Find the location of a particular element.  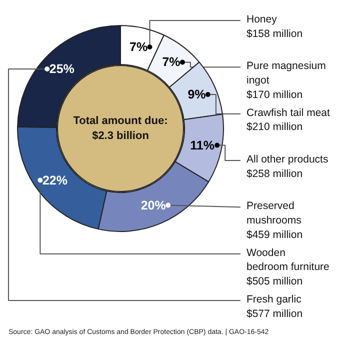

slice-label: Honey $158 million is located at coordinates (274, 27).